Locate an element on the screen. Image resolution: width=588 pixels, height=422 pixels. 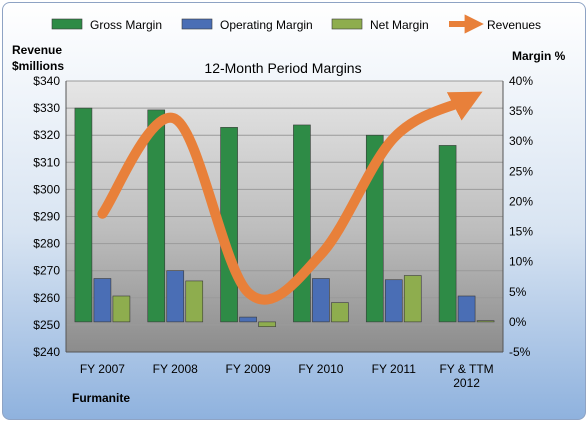
right-axis-label: Margin % is located at coordinates (539, 56).